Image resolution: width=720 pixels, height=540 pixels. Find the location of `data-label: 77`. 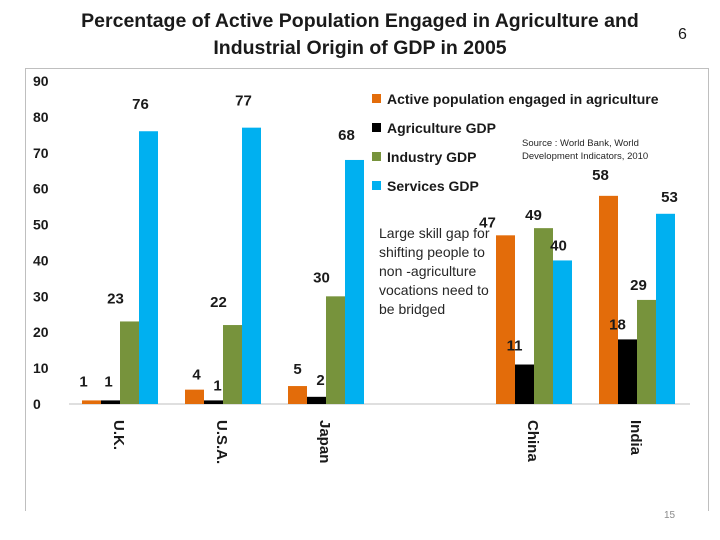

data-label: 77 is located at coordinates (243, 101).